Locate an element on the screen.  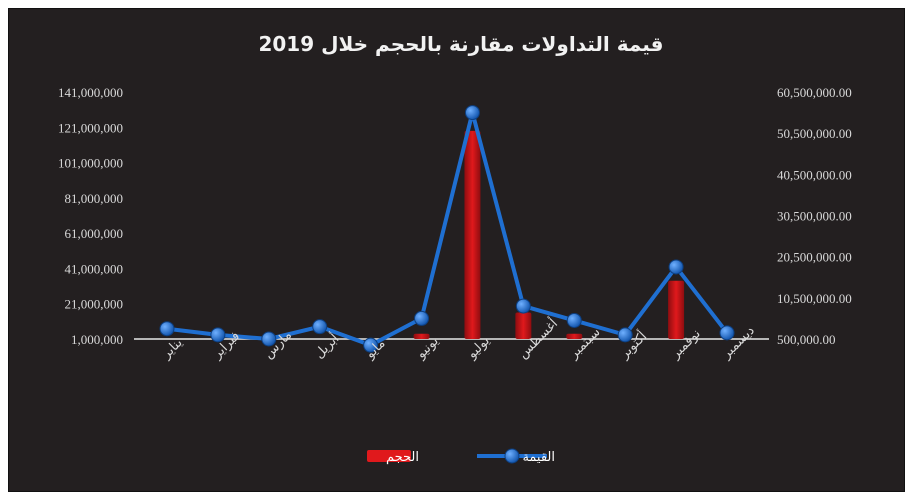
legend-marker-value is located at coordinates (512, 456).